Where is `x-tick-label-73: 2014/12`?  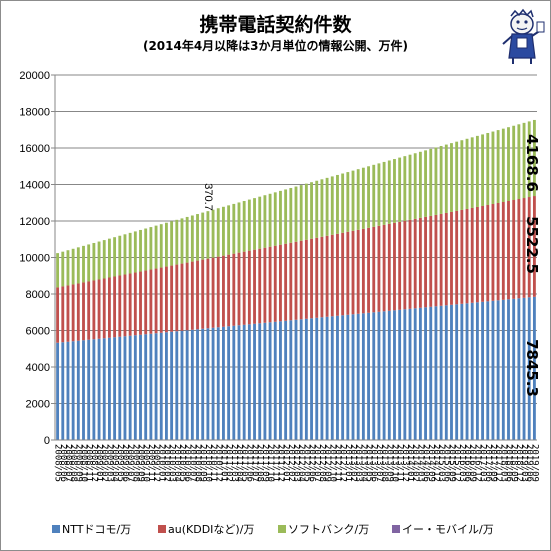 x-tick-label-73: 2014/12 is located at coordinates (436, 463).